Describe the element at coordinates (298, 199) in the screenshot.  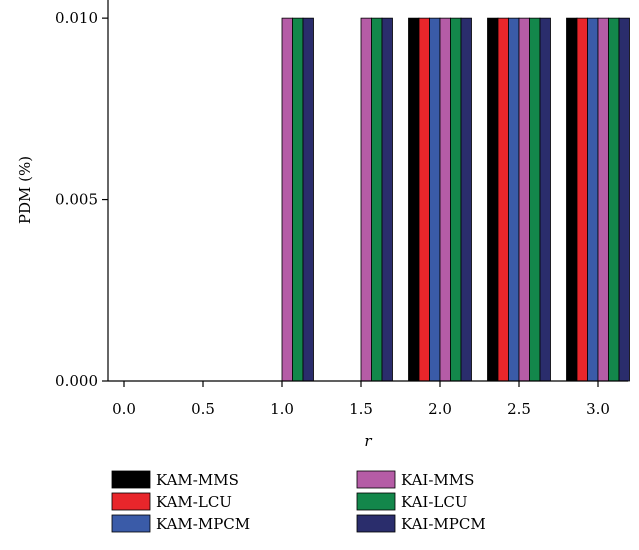
I see `bar-kai-lcu-1.0` at that location.